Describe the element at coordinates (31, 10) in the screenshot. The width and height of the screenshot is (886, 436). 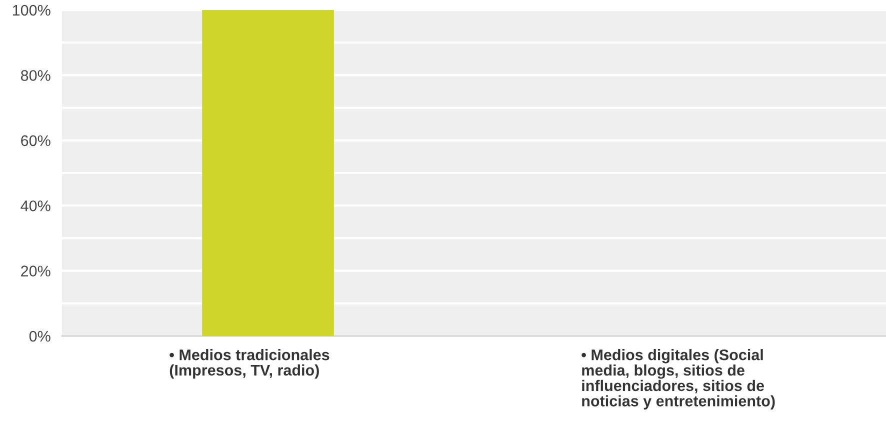
I see `y-tick-label: 100%` at that location.